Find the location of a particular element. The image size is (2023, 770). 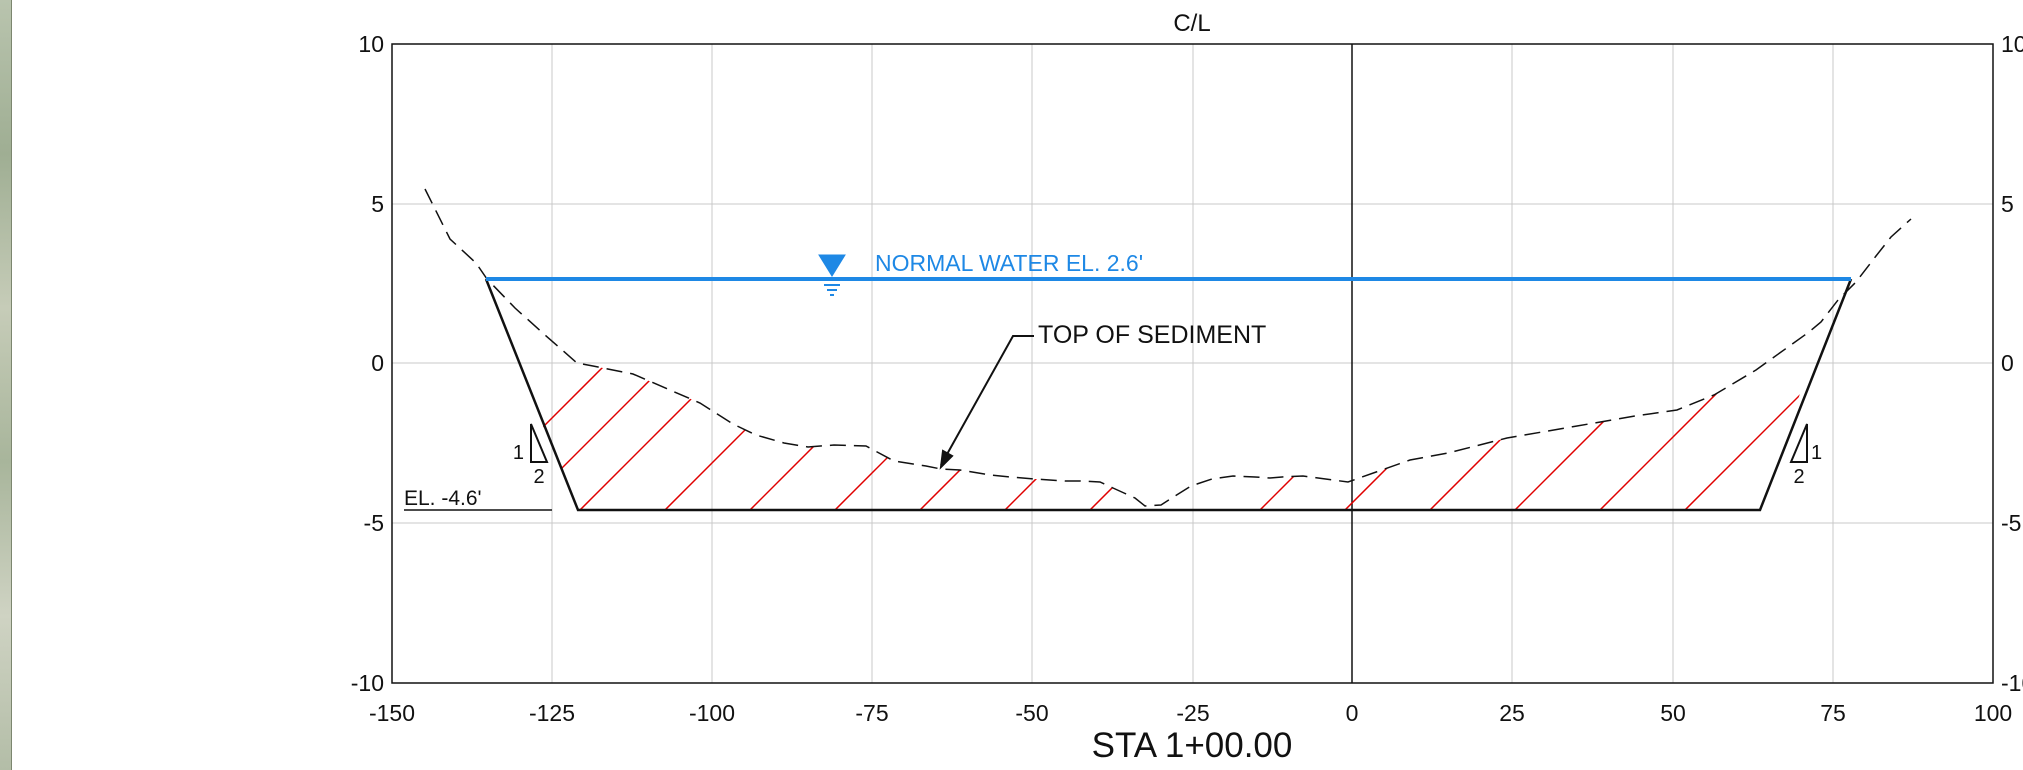

x-tick-label: -50 is located at coordinates (1031, 713).